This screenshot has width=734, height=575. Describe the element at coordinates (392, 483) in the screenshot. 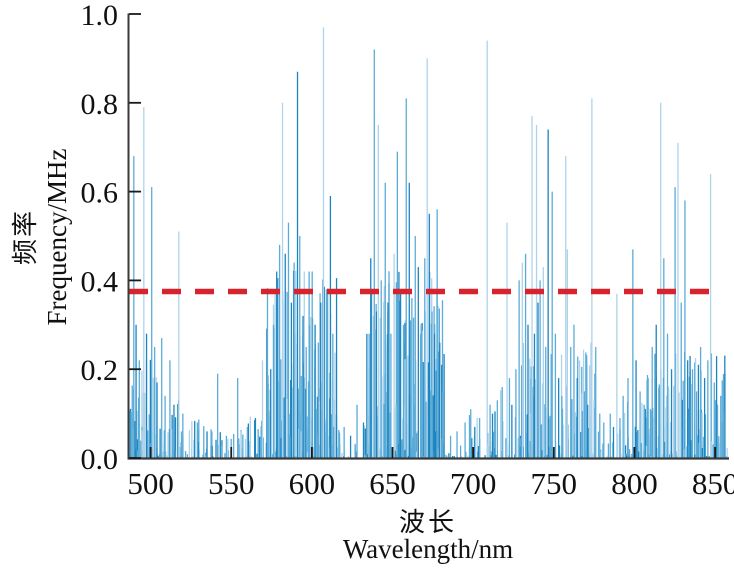

I see `x-tick-label: 650` at that location.